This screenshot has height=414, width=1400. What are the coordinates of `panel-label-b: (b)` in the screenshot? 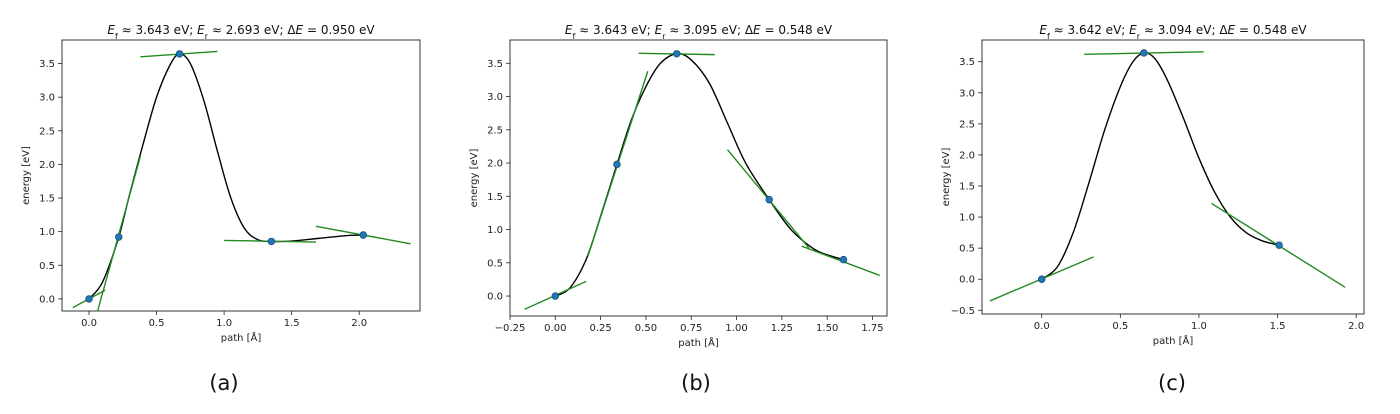 It's located at (696, 383).